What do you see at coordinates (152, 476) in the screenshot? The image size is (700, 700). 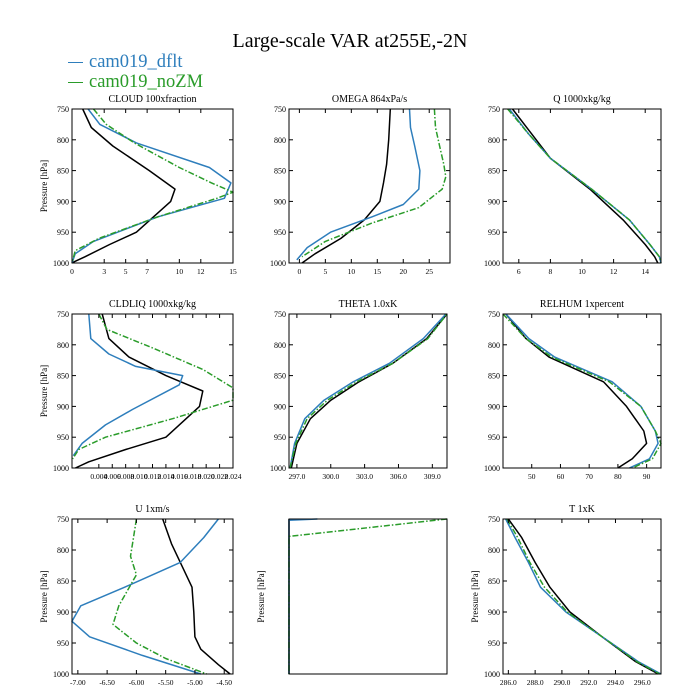 I see `chart-4-xtick-label: 0.012` at bounding box center [152, 476].